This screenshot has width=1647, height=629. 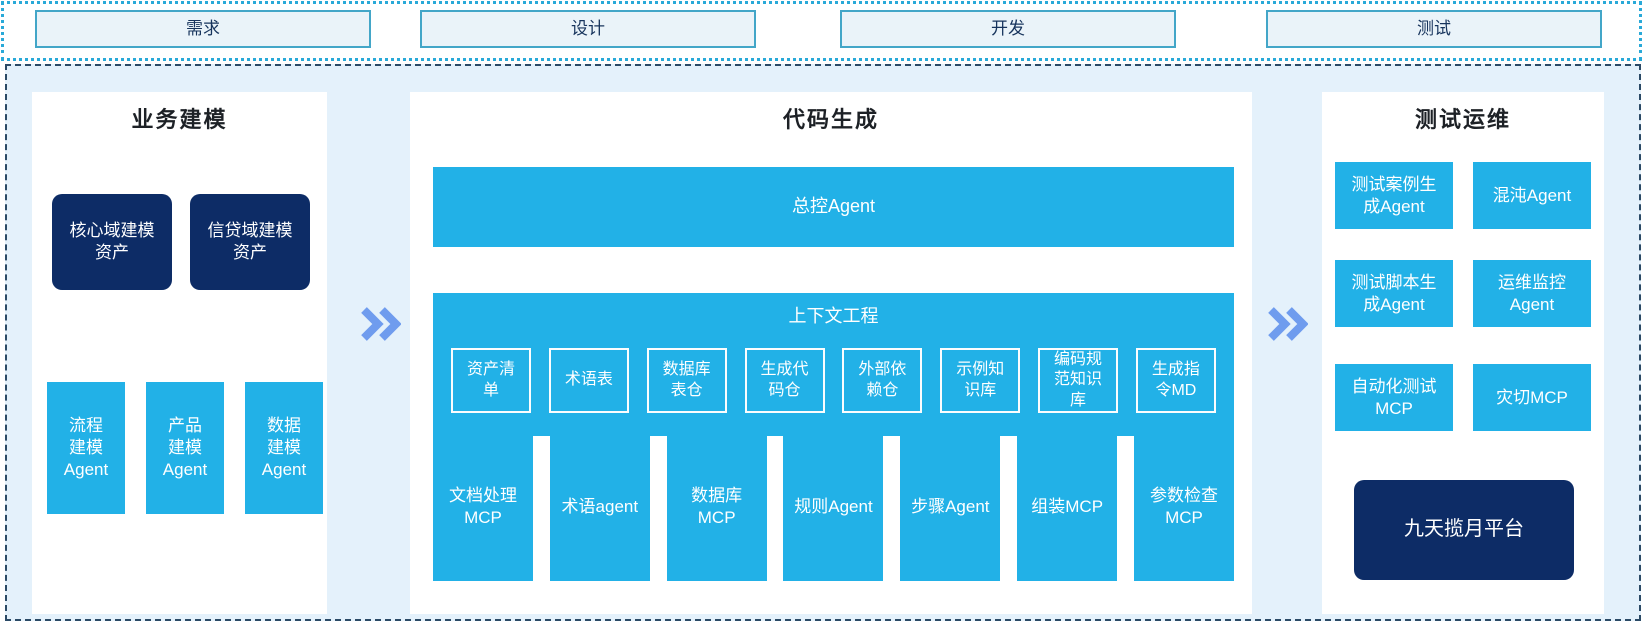 I want to click on box-label: 参数检查 MCP, so click(x=1183, y=506).